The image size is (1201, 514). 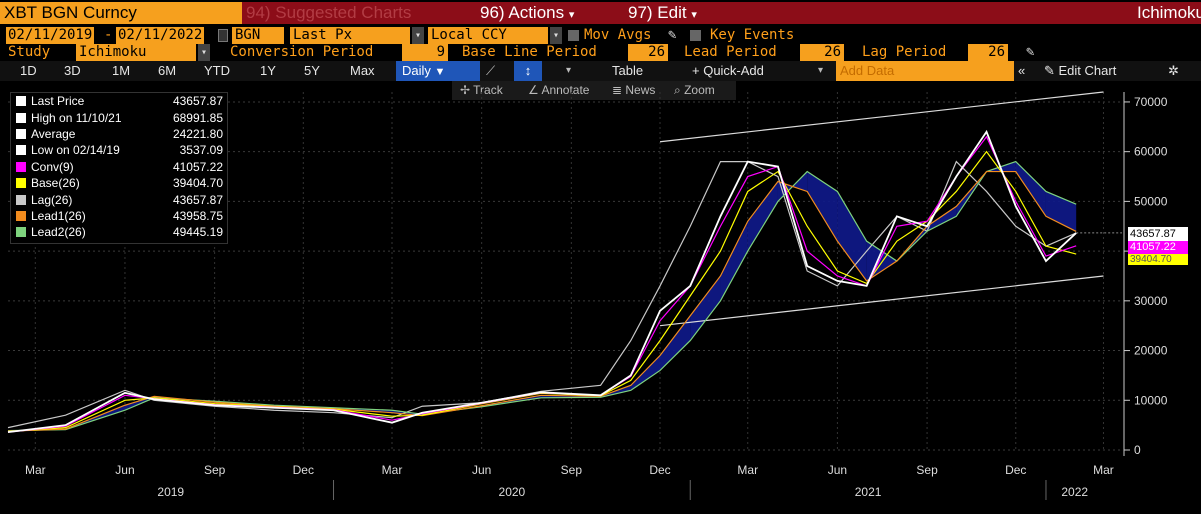 I want to click on range-6m: 6M, so click(x=167, y=70).